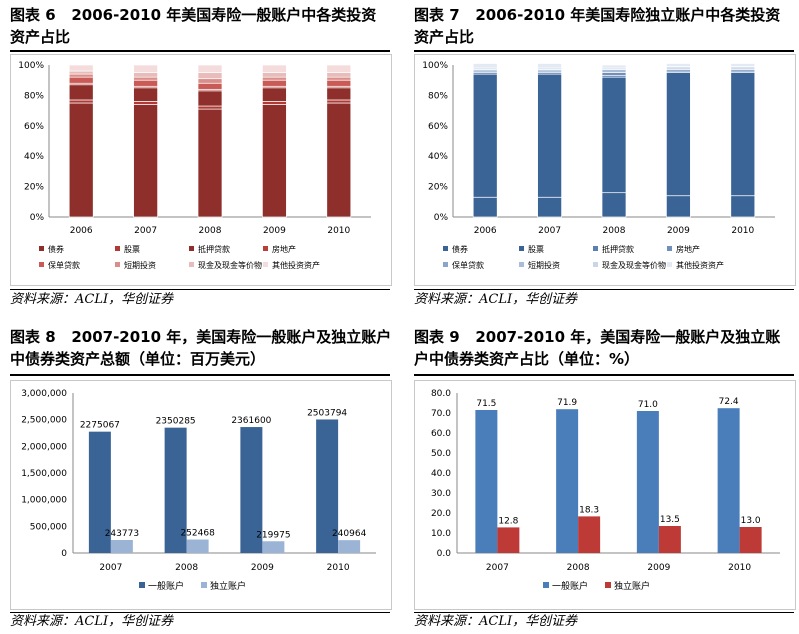 The height and width of the screenshot is (634, 799). Describe the element at coordinates (441, 414) in the screenshot. I see `figure-9-ytick: 70.0` at that location.